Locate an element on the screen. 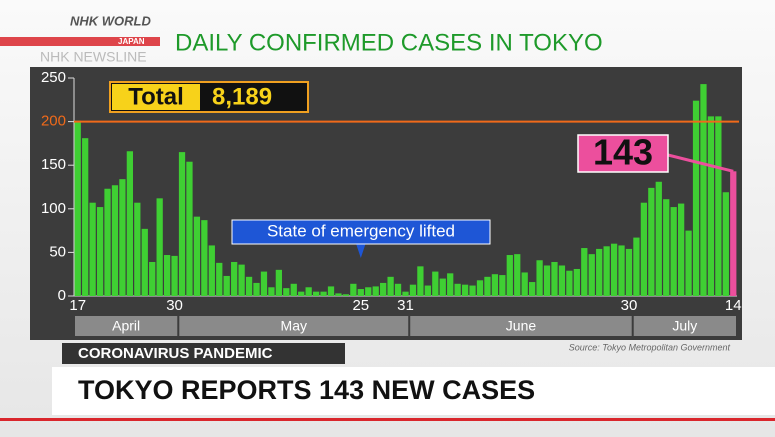 Image resolution: width=775 pixels, height=437 pixels. y-tick-label: 150 is located at coordinates (53, 164).